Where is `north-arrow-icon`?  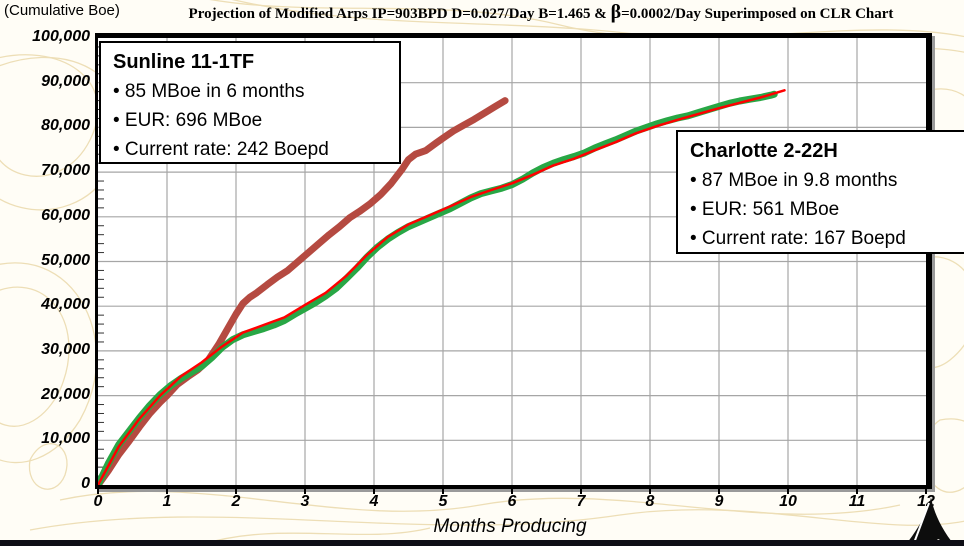 north-arrow-icon is located at coordinates (930, 521).